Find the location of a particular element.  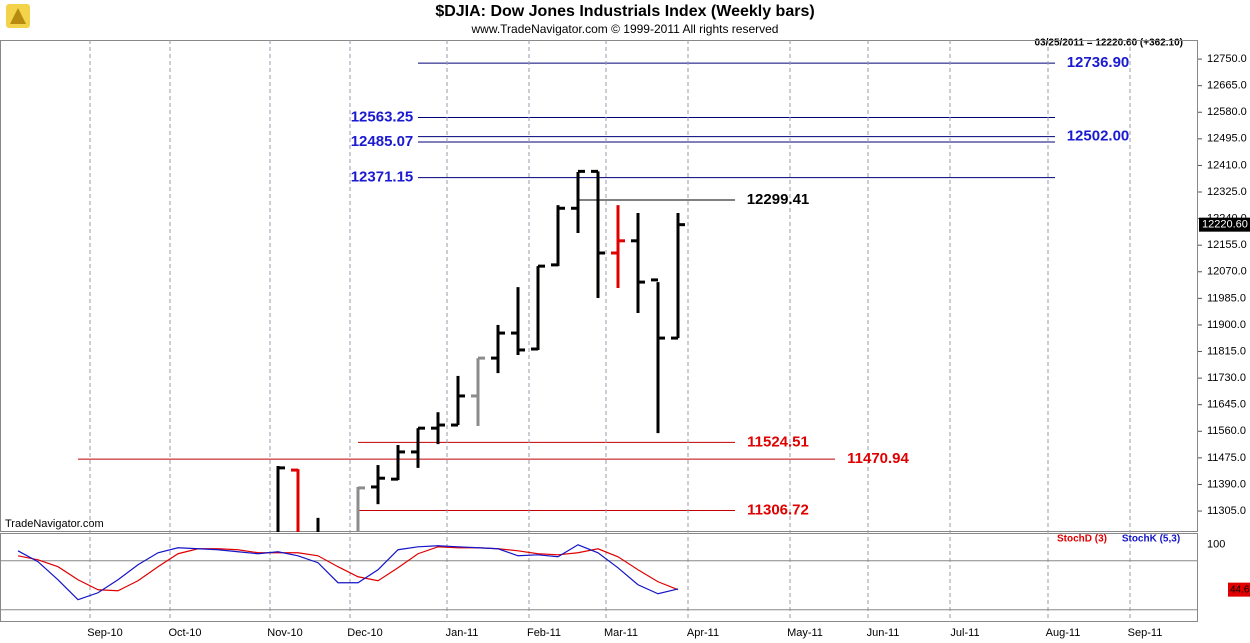

y-tick-label: 12750.0 is located at coordinates (1227, 59).